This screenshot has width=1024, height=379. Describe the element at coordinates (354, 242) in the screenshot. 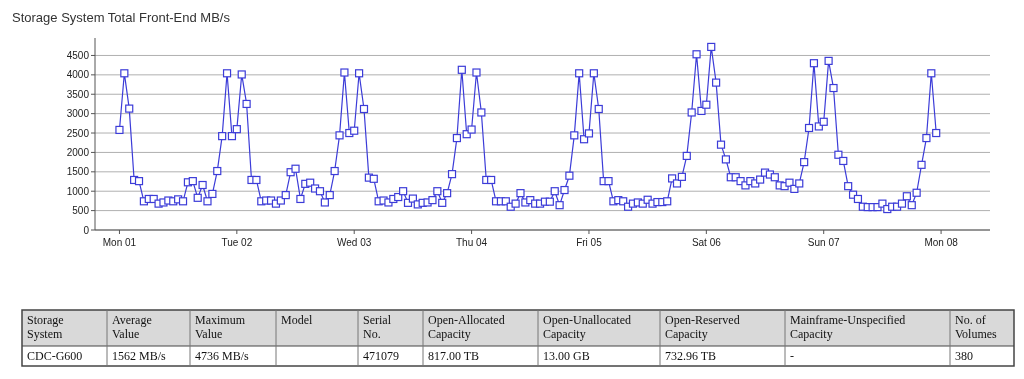

I see `x-tick-label: Wed 03` at that location.